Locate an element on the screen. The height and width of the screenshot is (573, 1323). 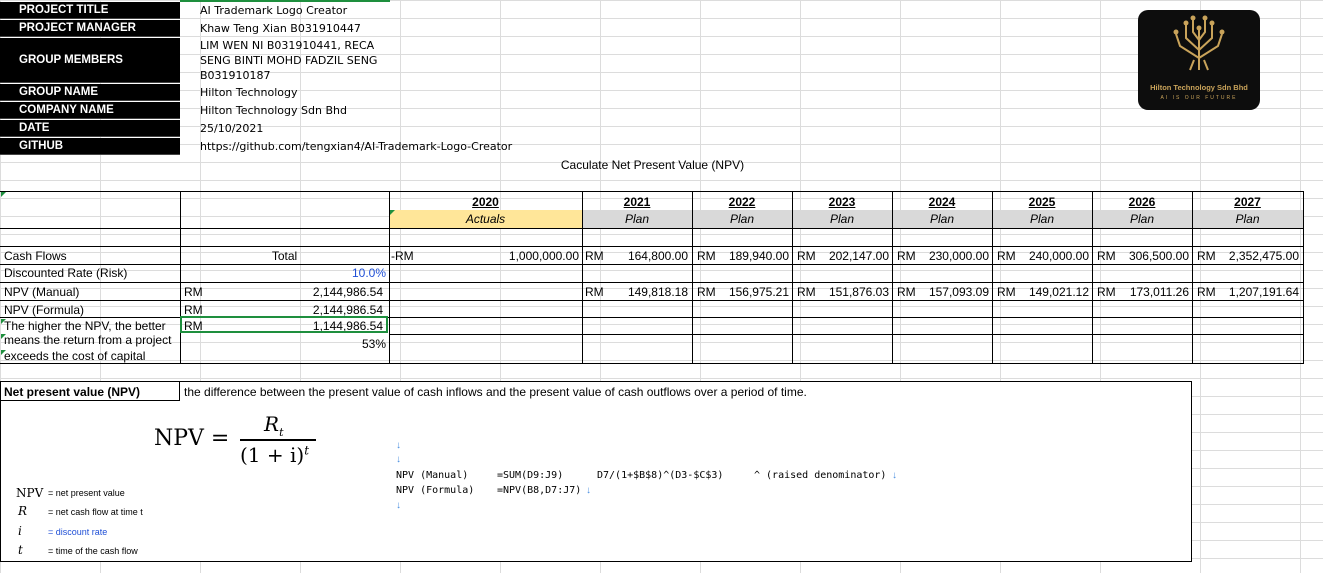
github-label: GITHUB is located at coordinates (90, 146).